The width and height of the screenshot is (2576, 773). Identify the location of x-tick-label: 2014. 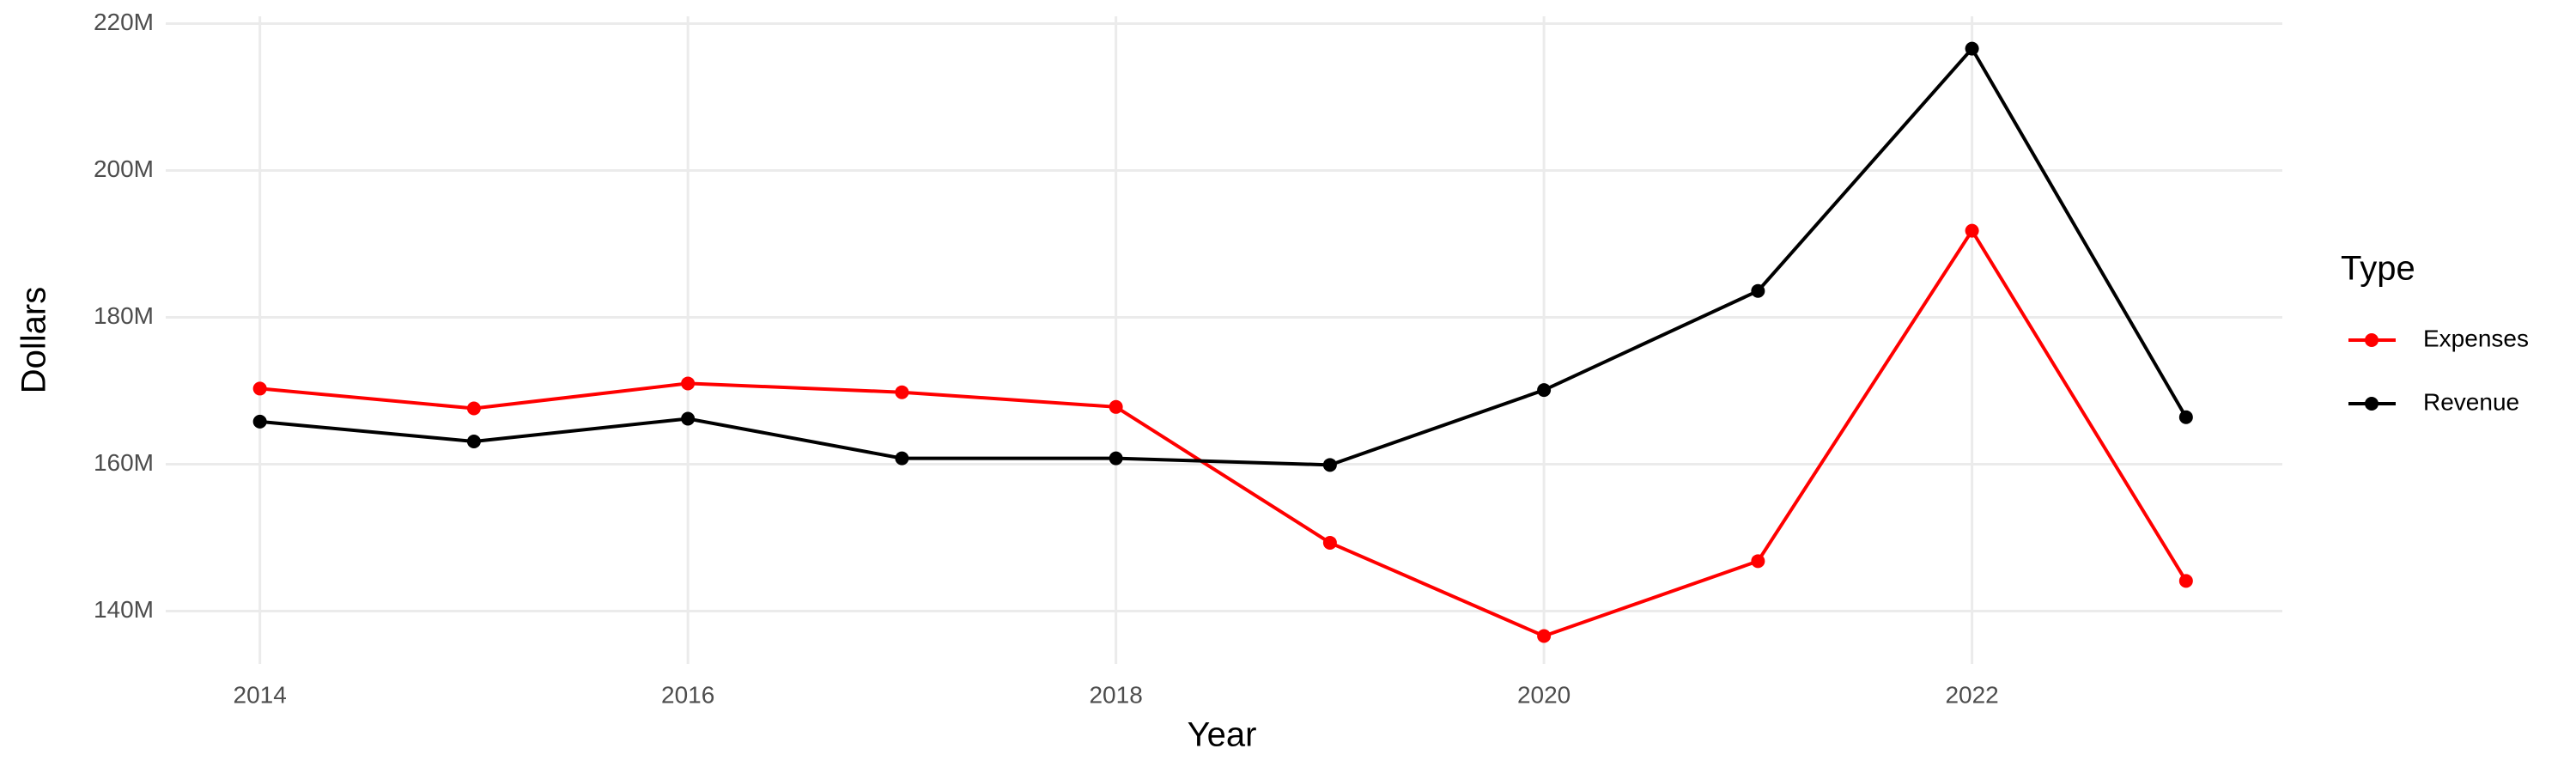
(260, 694).